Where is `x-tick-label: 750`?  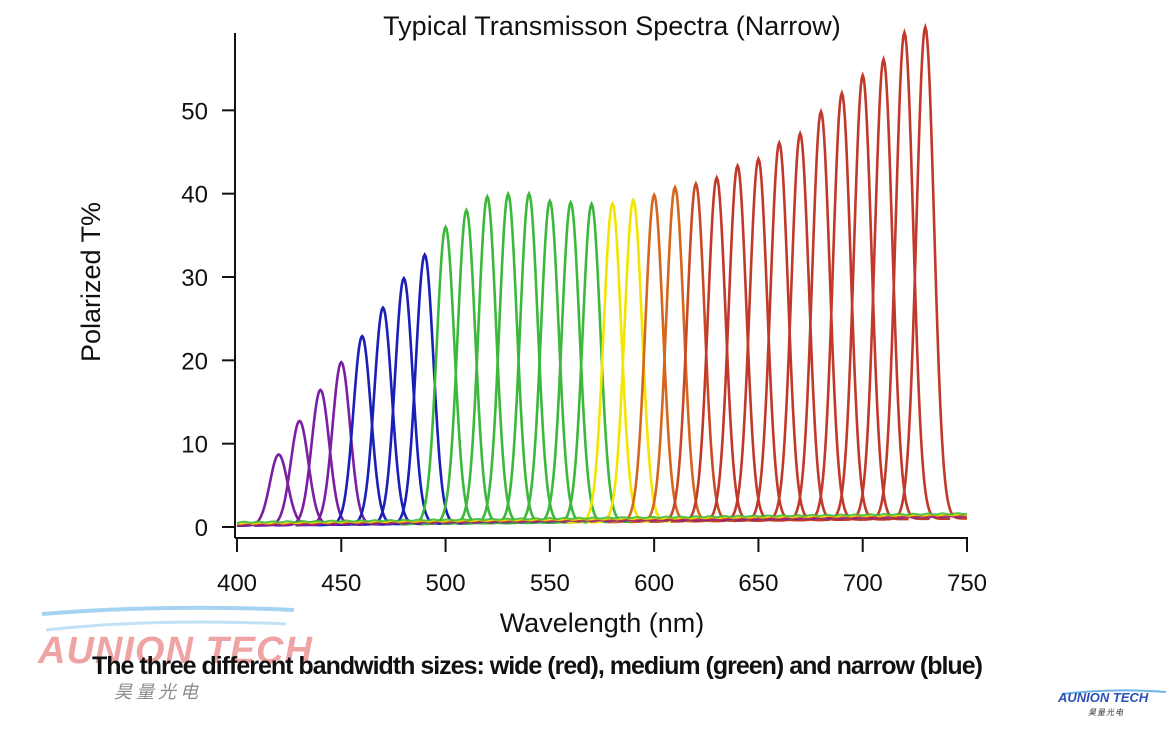
x-tick-label: 750 is located at coordinates (967, 583).